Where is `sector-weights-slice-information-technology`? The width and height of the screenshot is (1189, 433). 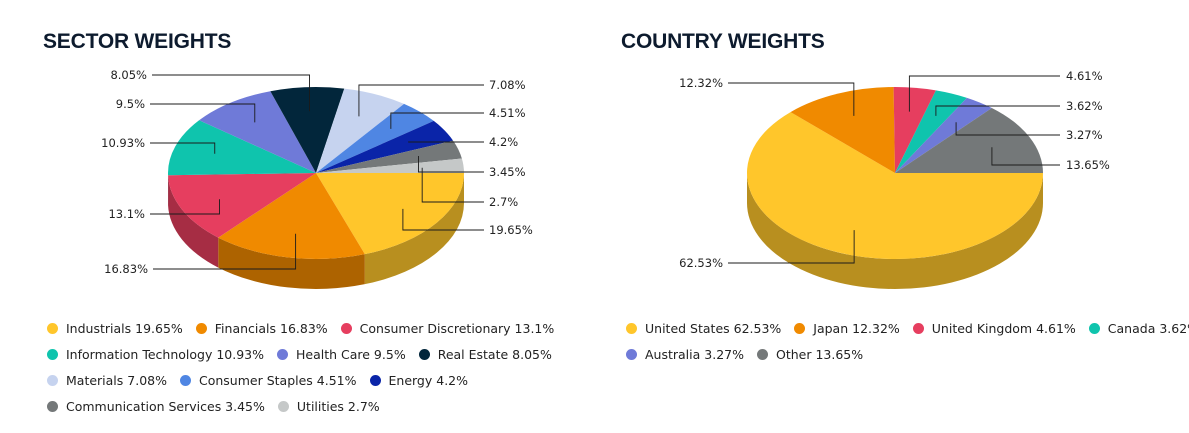
sector-weights-slice-information-technology is located at coordinates (242, 148).